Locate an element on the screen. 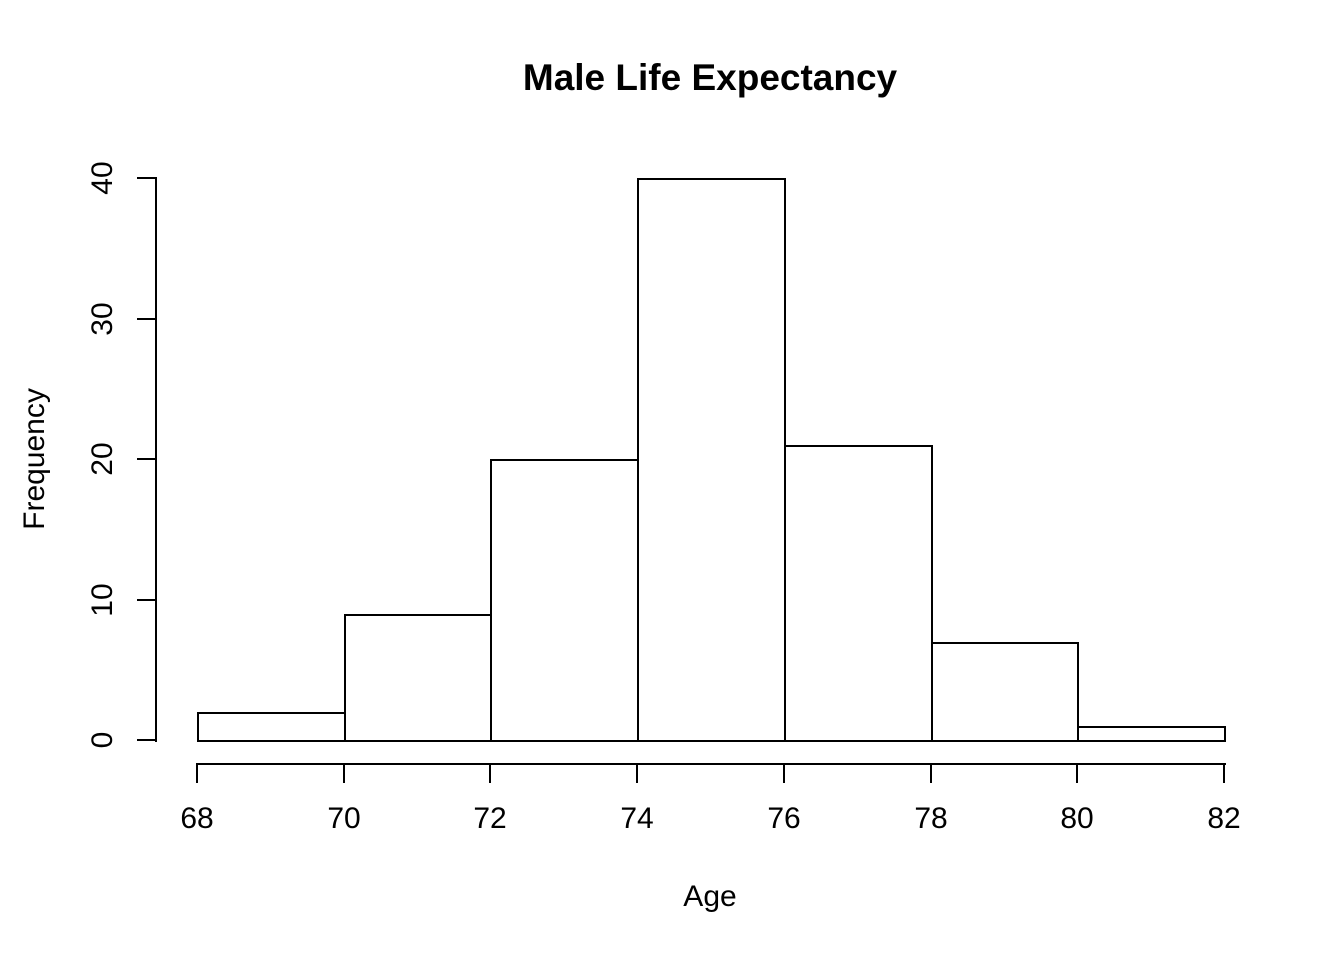 The height and width of the screenshot is (960, 1344). y-tick-label: 10 is located at coordinates (102, 600).